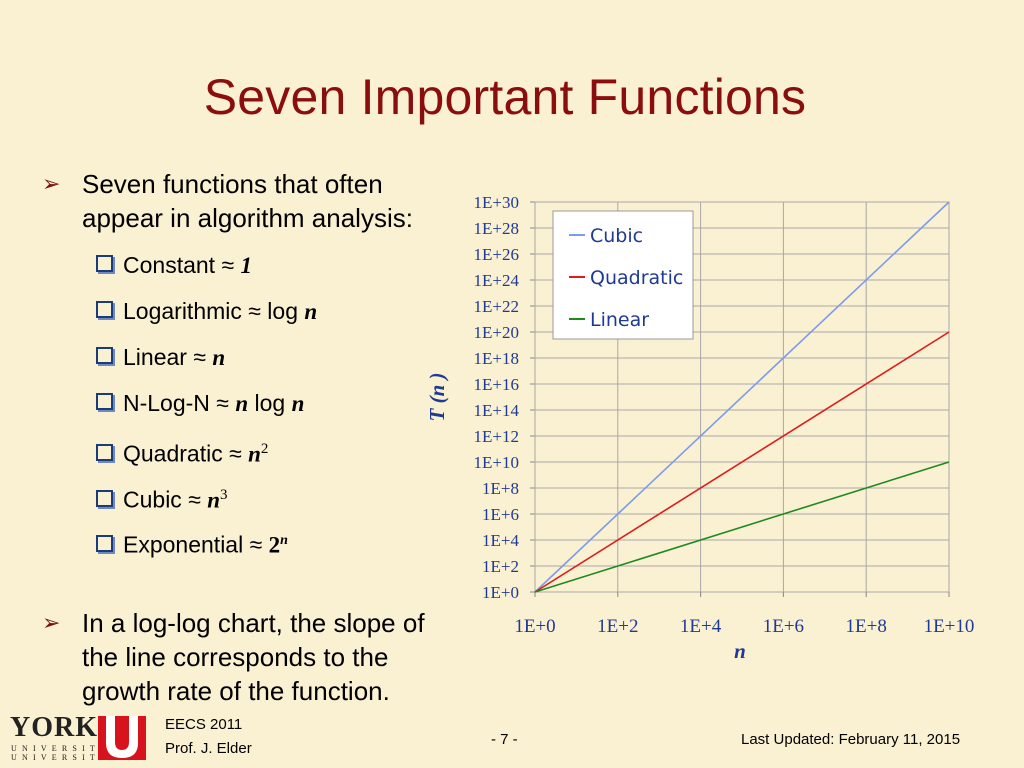 The width and height of the screenshot is (1024, 768). Describe the element at coordinates (496, 384) in the screenshot. I see `y-tick-label: 1E+16` at that location.